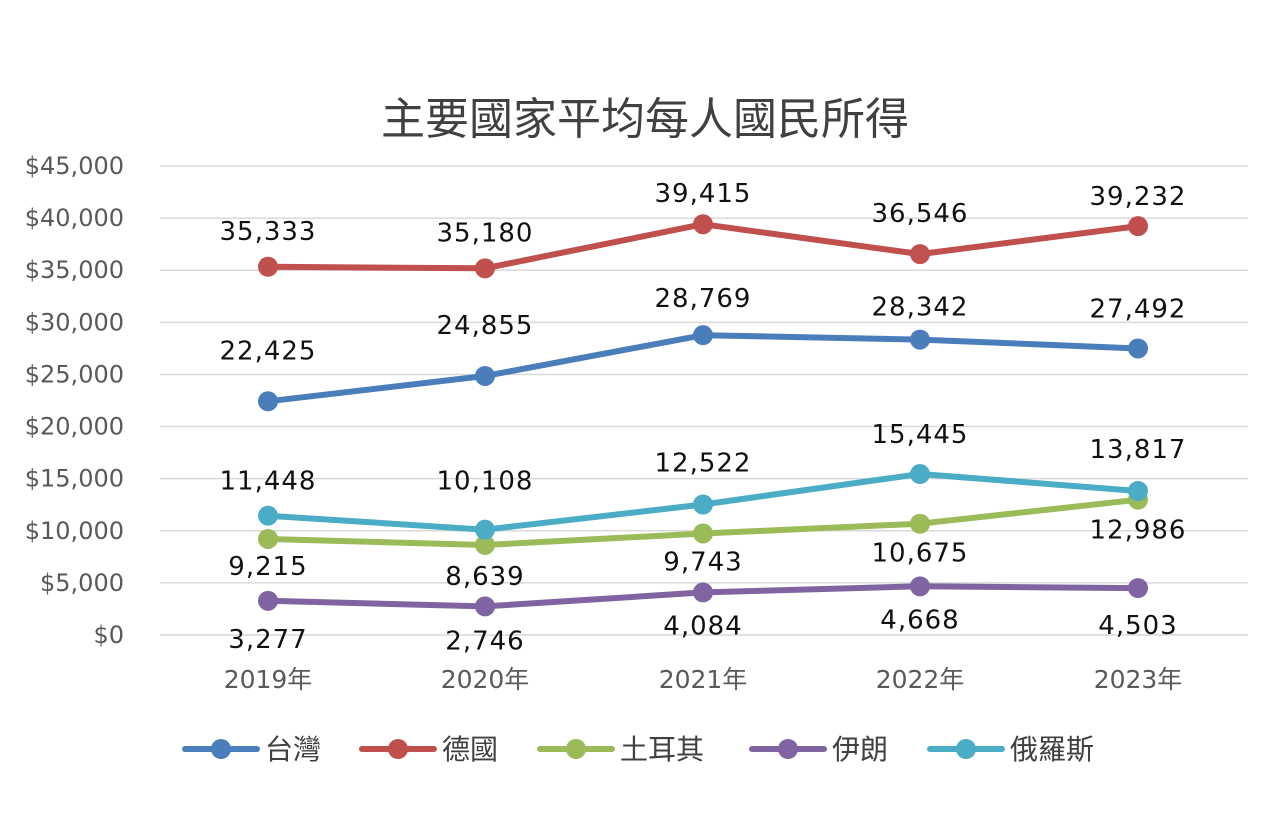  What do you see at coordinates (920, 554) in the screenshot?
I see `data-label: 10,675` at bounding box center [920, 554].